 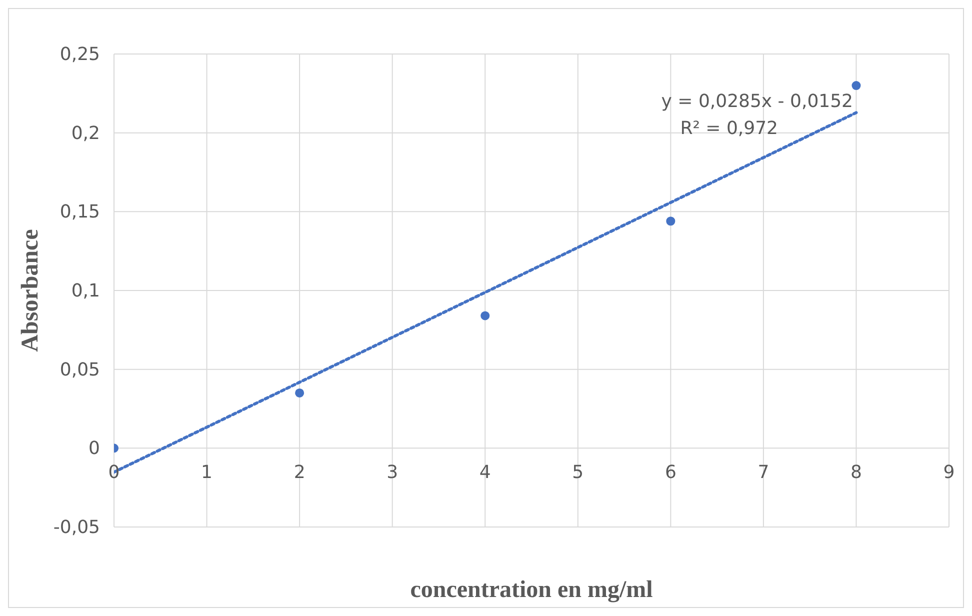 I want to click on x-tick-label: 6, so click(x=670, y=472).